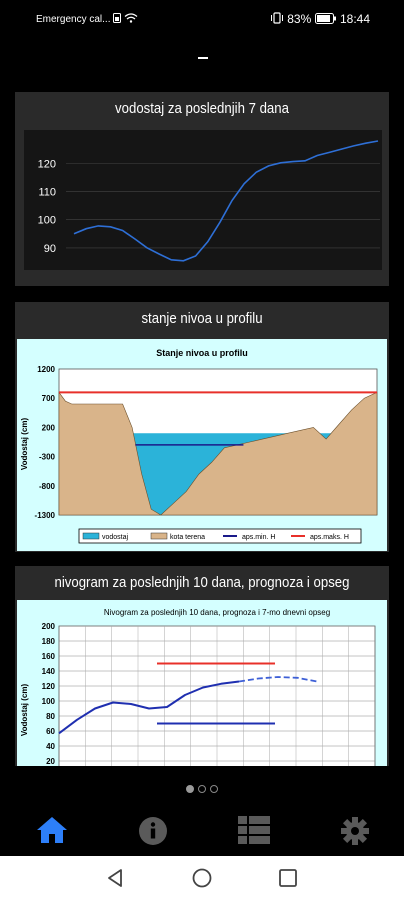 The width and height of the screenshot is (404, 900). Describe the element at coordinates (329, 537) in the screenshot. I see `legend-label: aps.maks. H` at that location.